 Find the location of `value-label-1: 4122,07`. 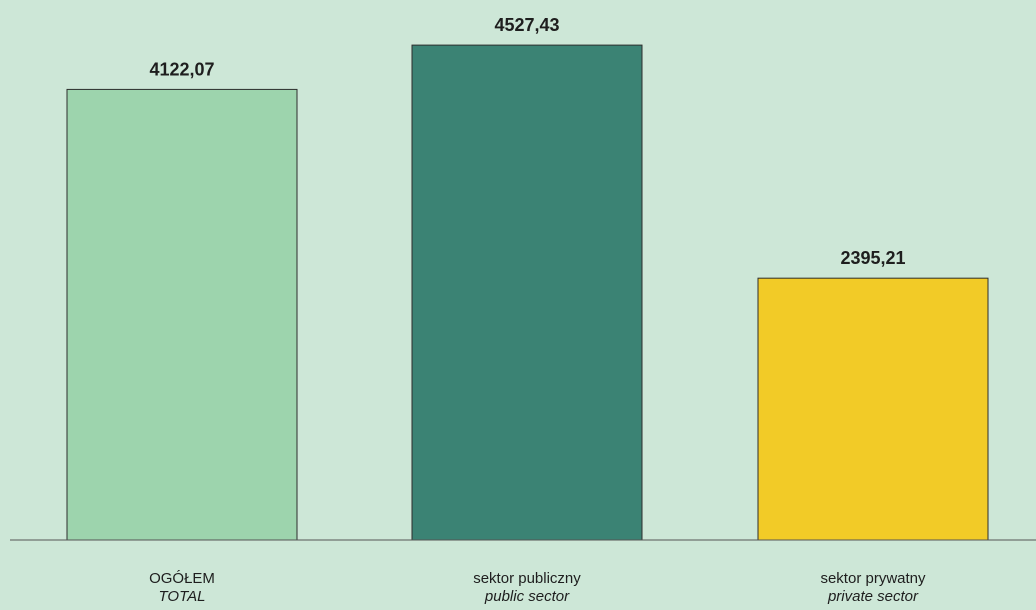

value-label-1: 4122,07 is located at coordinates (181, 69).